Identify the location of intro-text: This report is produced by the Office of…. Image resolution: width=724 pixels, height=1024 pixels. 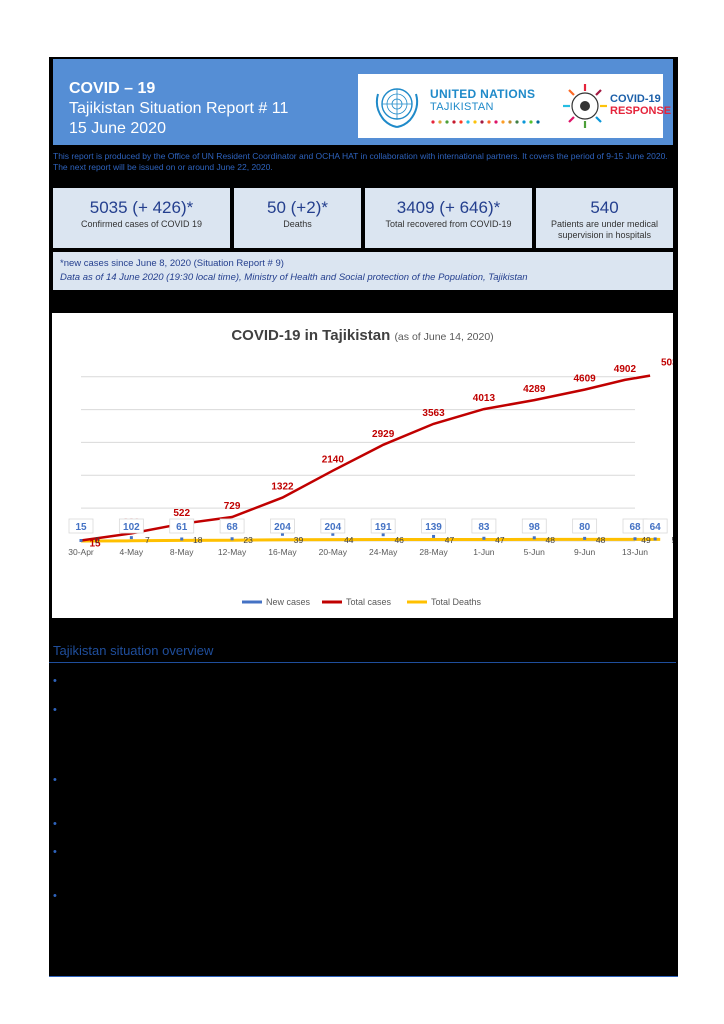
(360, 161).